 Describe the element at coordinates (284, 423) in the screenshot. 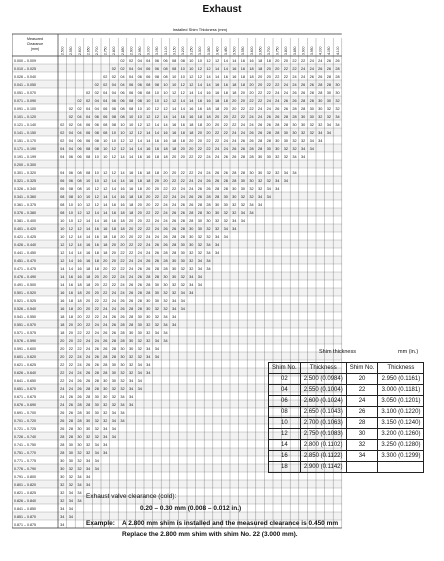

I see `shim-no-cell: 10` at that location.